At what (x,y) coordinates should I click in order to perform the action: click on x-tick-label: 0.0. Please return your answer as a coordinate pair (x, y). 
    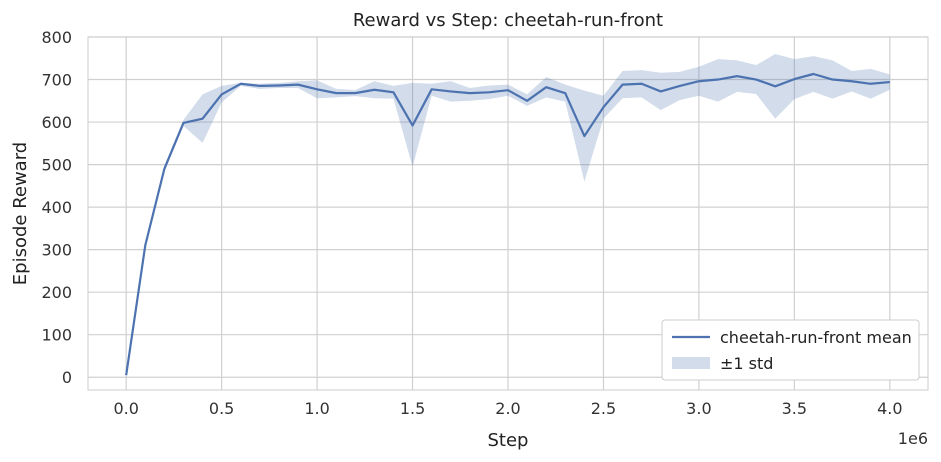
    Looking at the image, I should click on (125, 408).